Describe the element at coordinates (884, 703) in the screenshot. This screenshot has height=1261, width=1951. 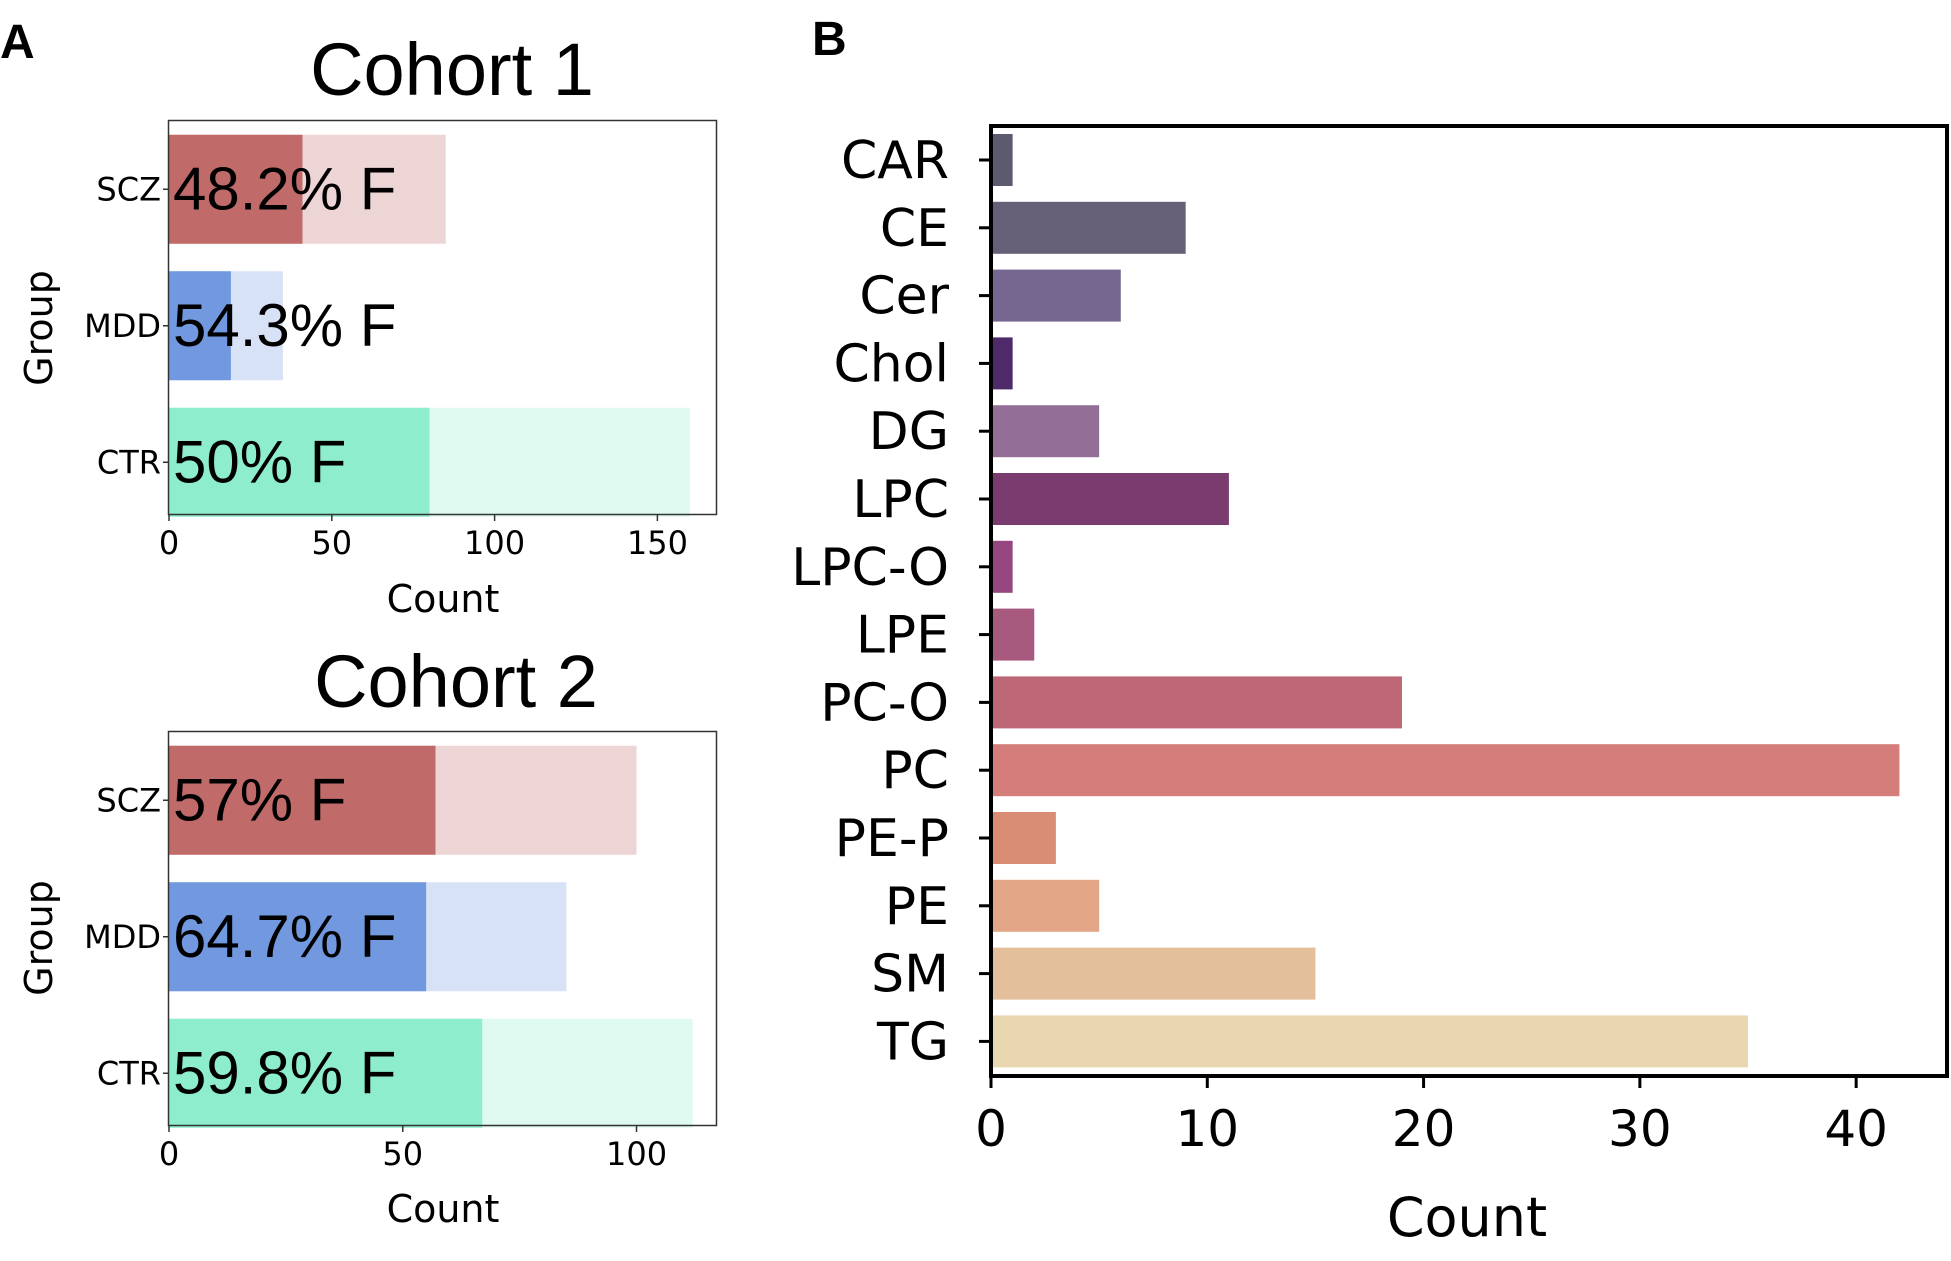
I see `lipid-y-tick-label-pc-o: PC-O` at that location.